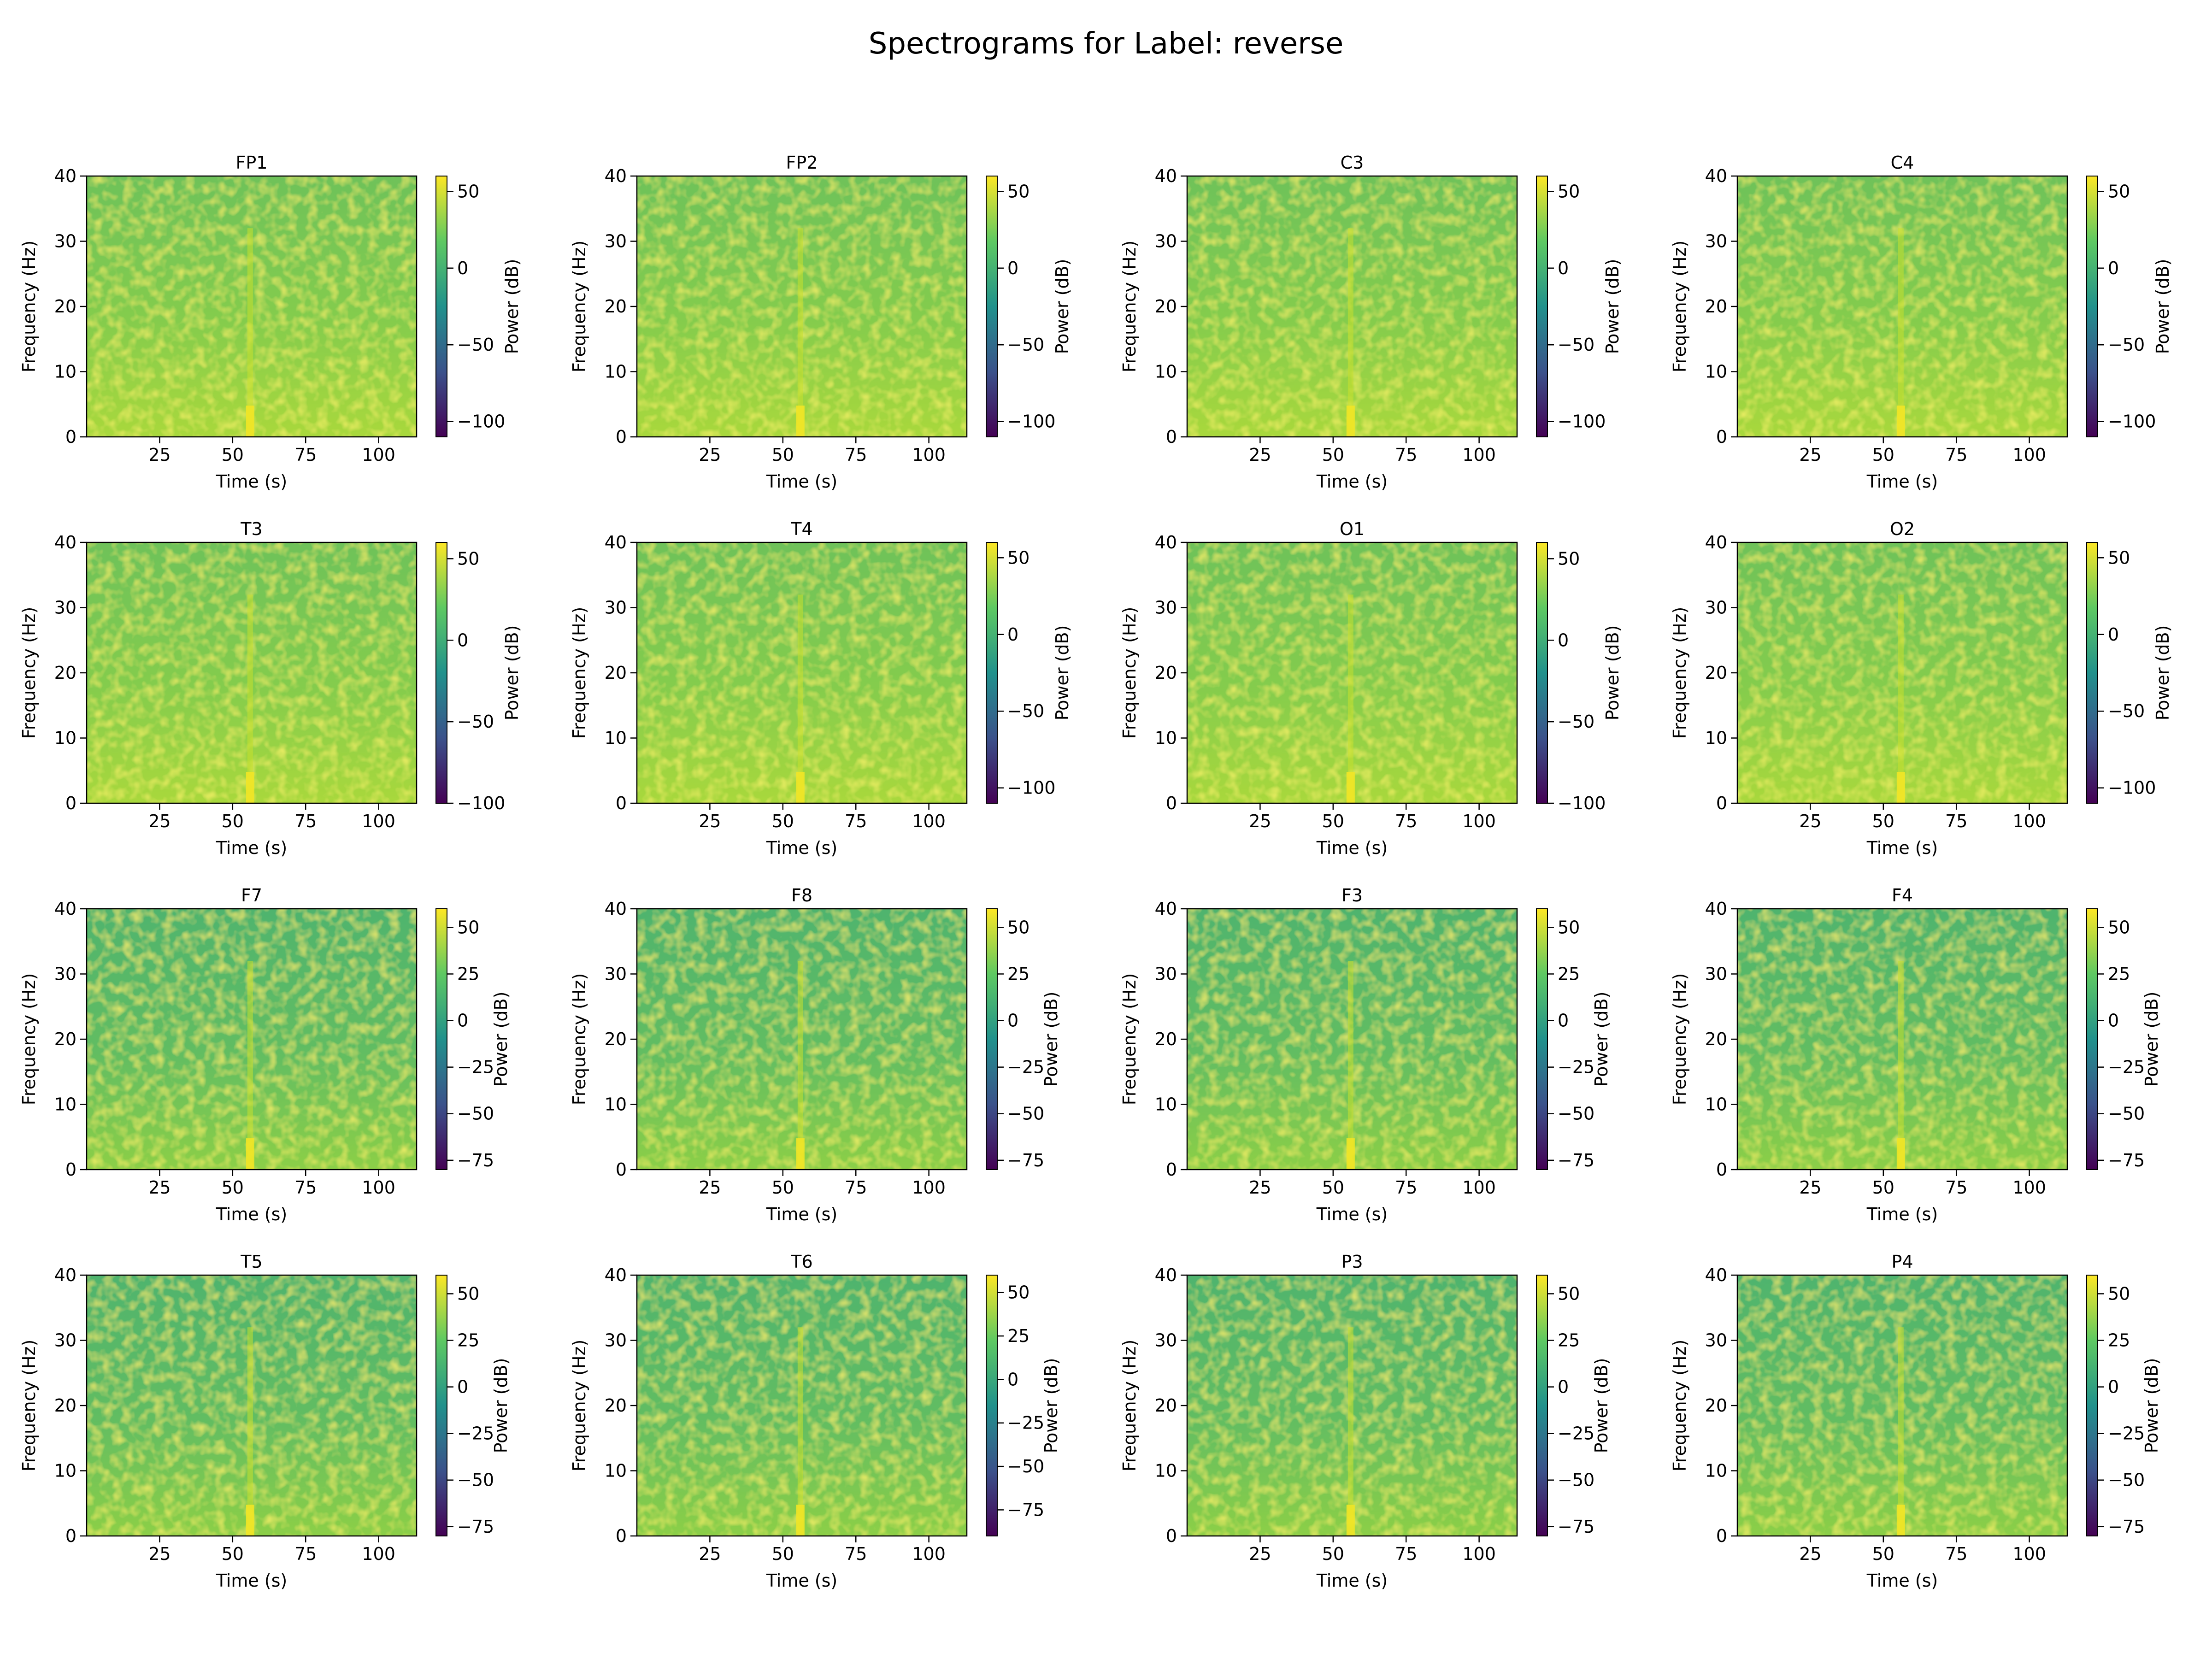 Image resolution: width=2212 pixels, height=1659 pixels. What do you see at coordinates (1106, 44) in the screenshot?
I see `figure-title: Spectrograms for Label: reverse` at bounding box center [1106, 44].